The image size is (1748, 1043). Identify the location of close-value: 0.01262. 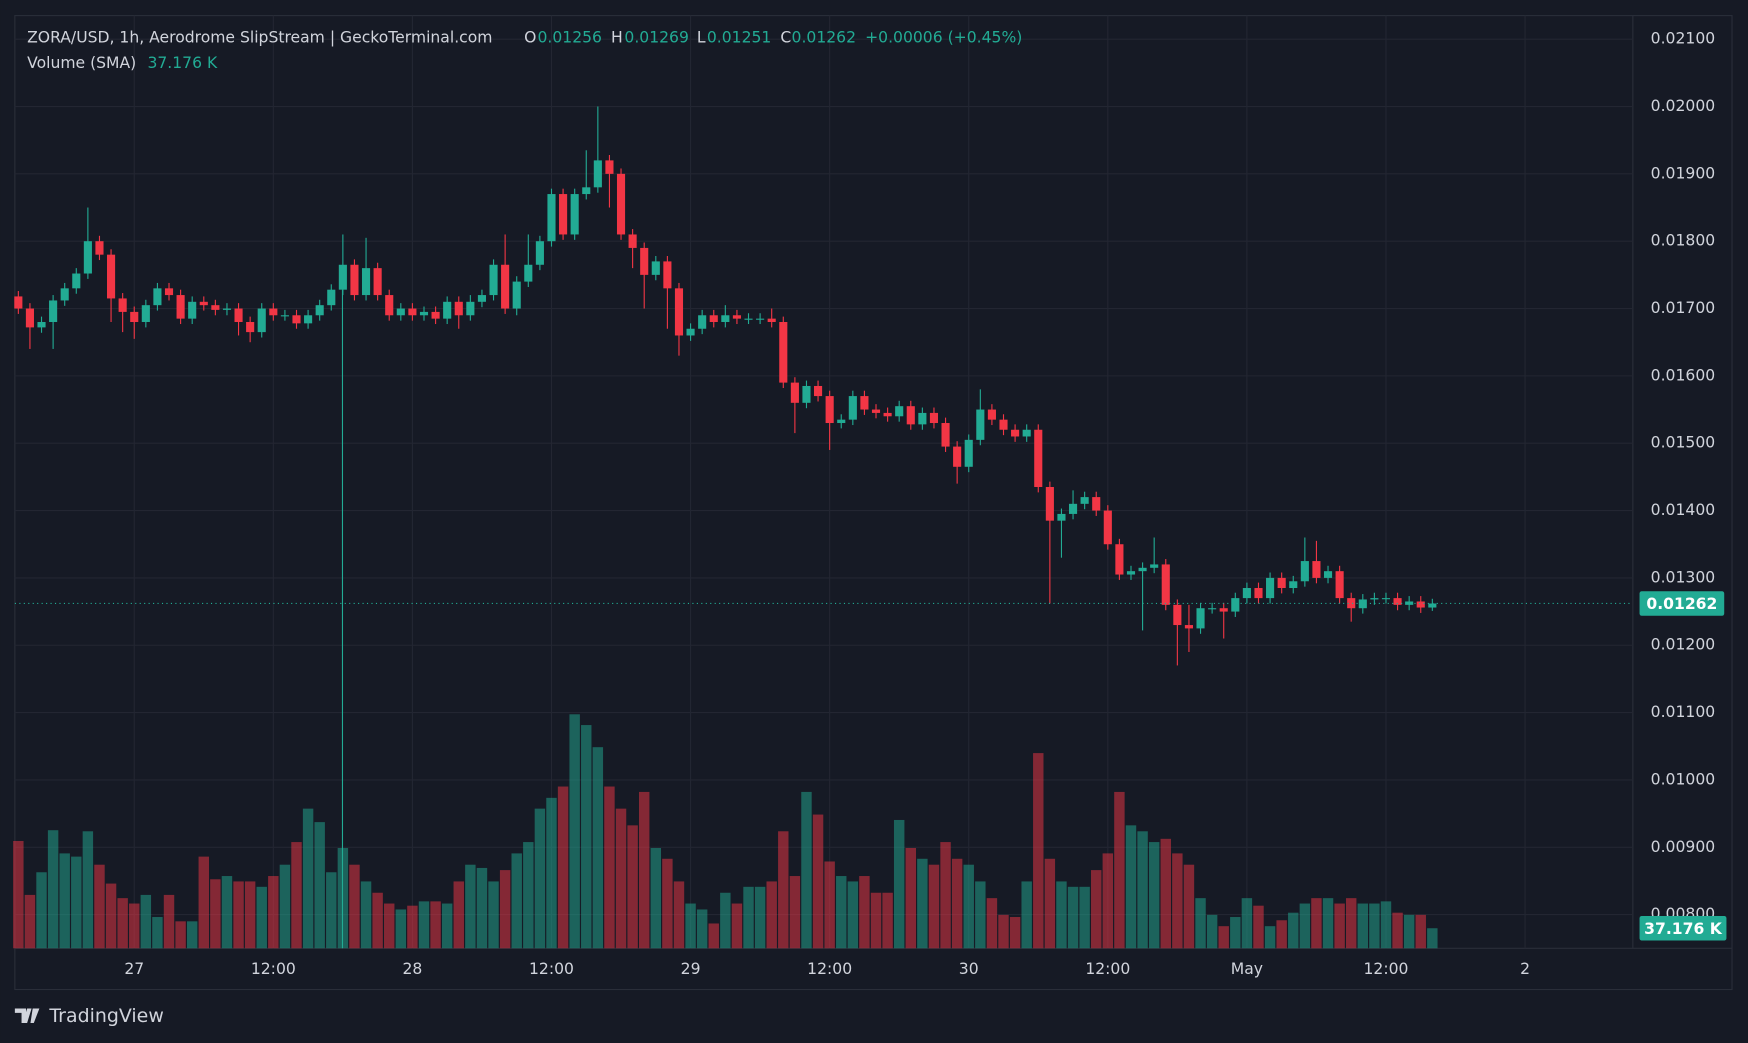
(824, 37).